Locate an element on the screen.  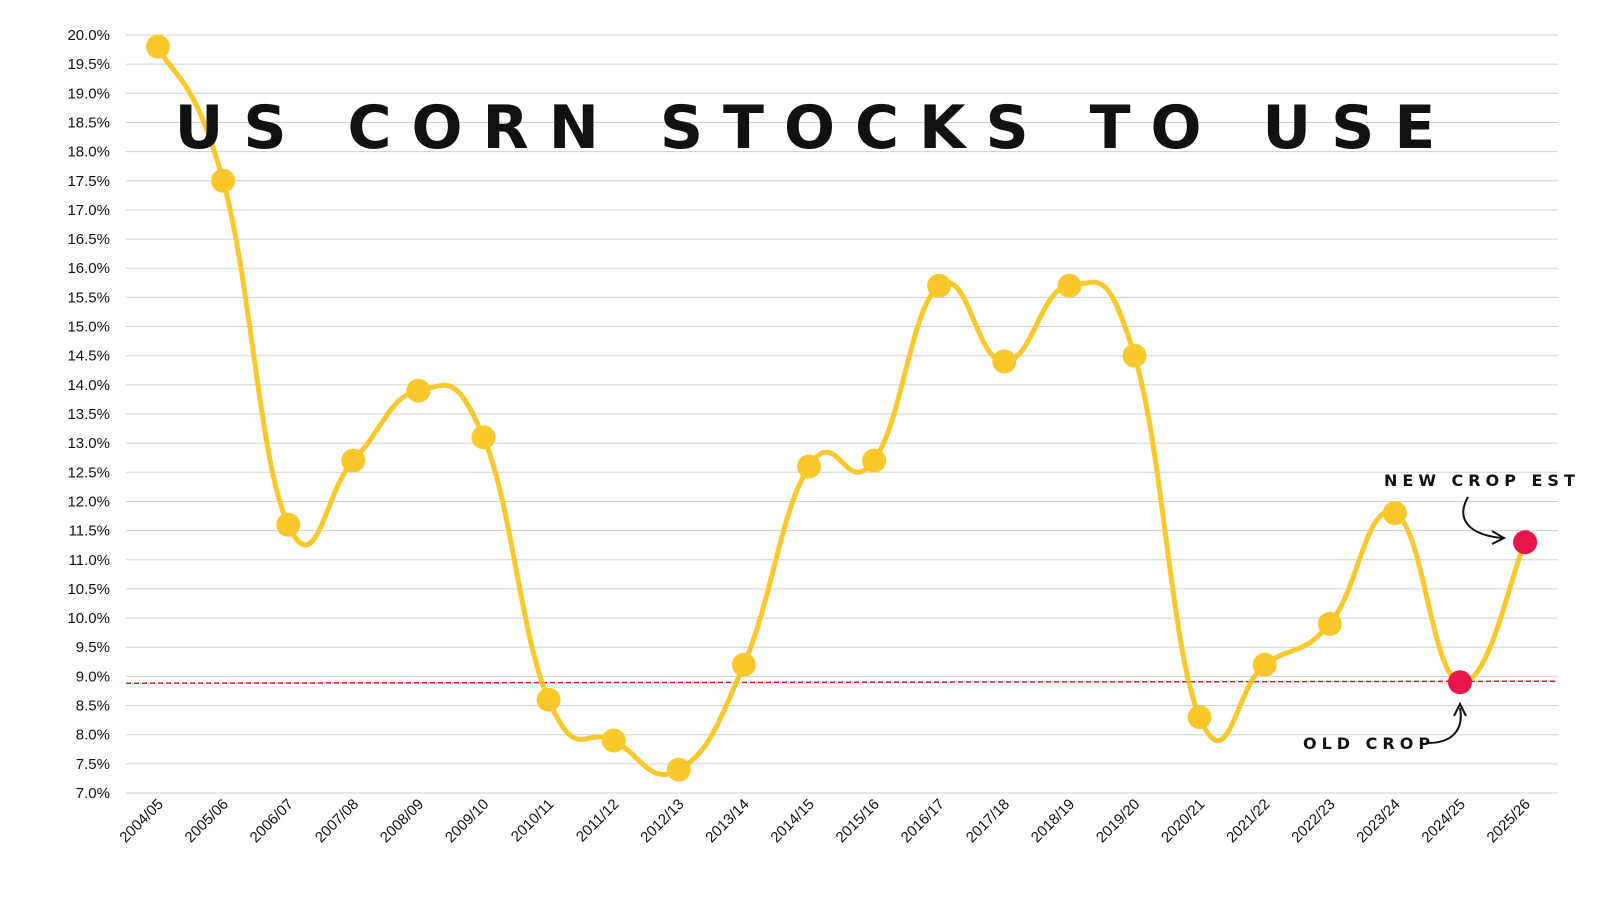
y-tick-label: 7.0% is located at coordinates (93, 793).